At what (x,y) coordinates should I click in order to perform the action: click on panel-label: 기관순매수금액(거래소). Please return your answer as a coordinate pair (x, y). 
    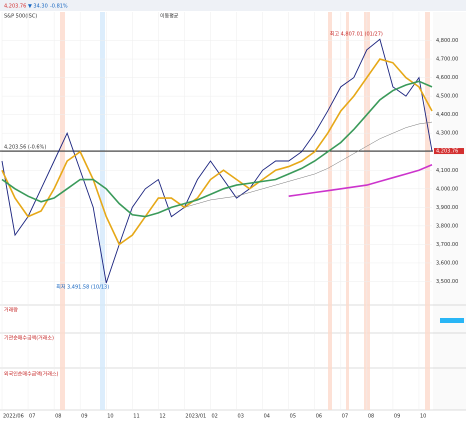
    Looking at the image, I should click on (29, 338).